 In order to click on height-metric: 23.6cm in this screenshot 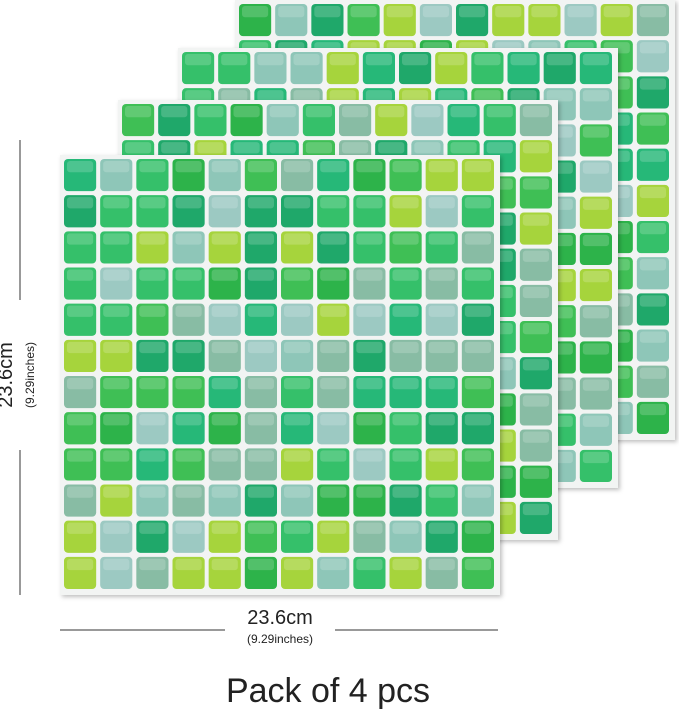, I will do `click(8, 375)`.